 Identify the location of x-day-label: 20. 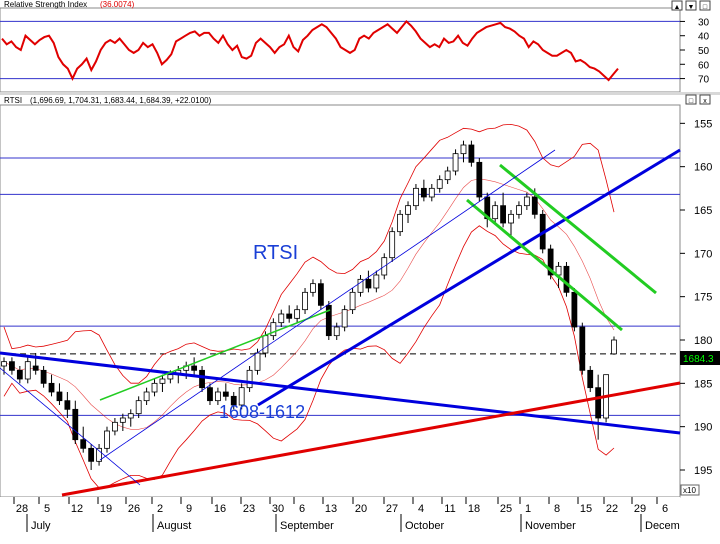
(361, 509).